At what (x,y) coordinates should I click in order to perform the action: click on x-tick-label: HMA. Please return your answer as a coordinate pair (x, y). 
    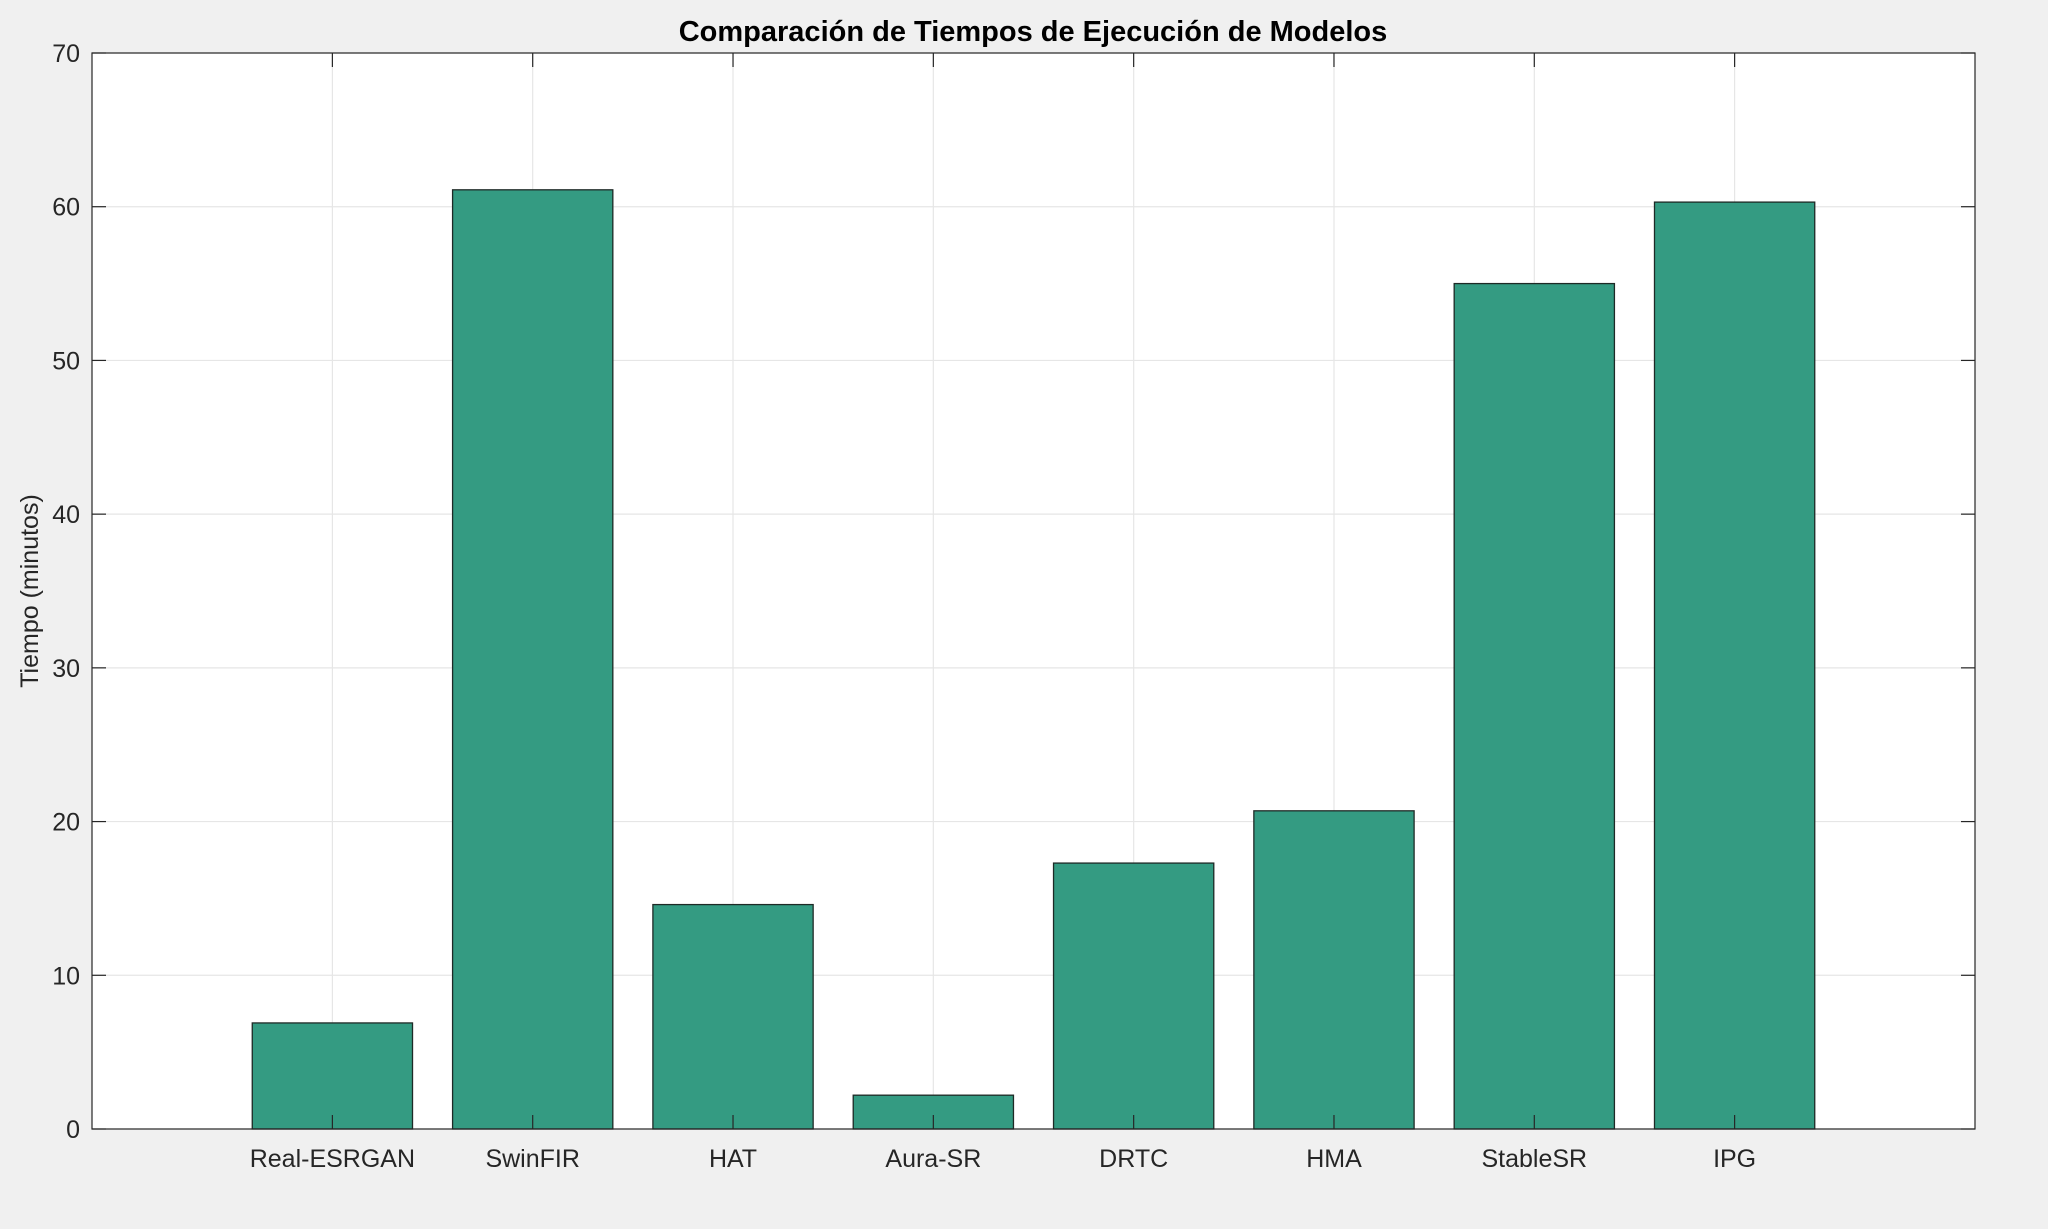
    Looking at the image, I should click on (1334, 1159).